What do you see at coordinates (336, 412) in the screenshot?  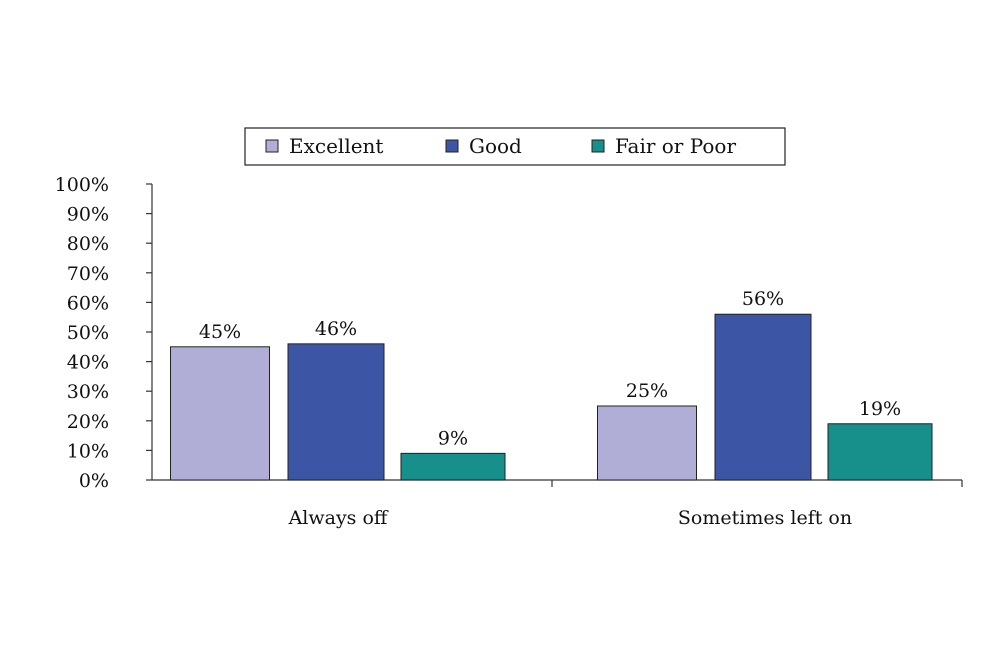 I see `bar-good-always-off` at bounding box center [336, 412].